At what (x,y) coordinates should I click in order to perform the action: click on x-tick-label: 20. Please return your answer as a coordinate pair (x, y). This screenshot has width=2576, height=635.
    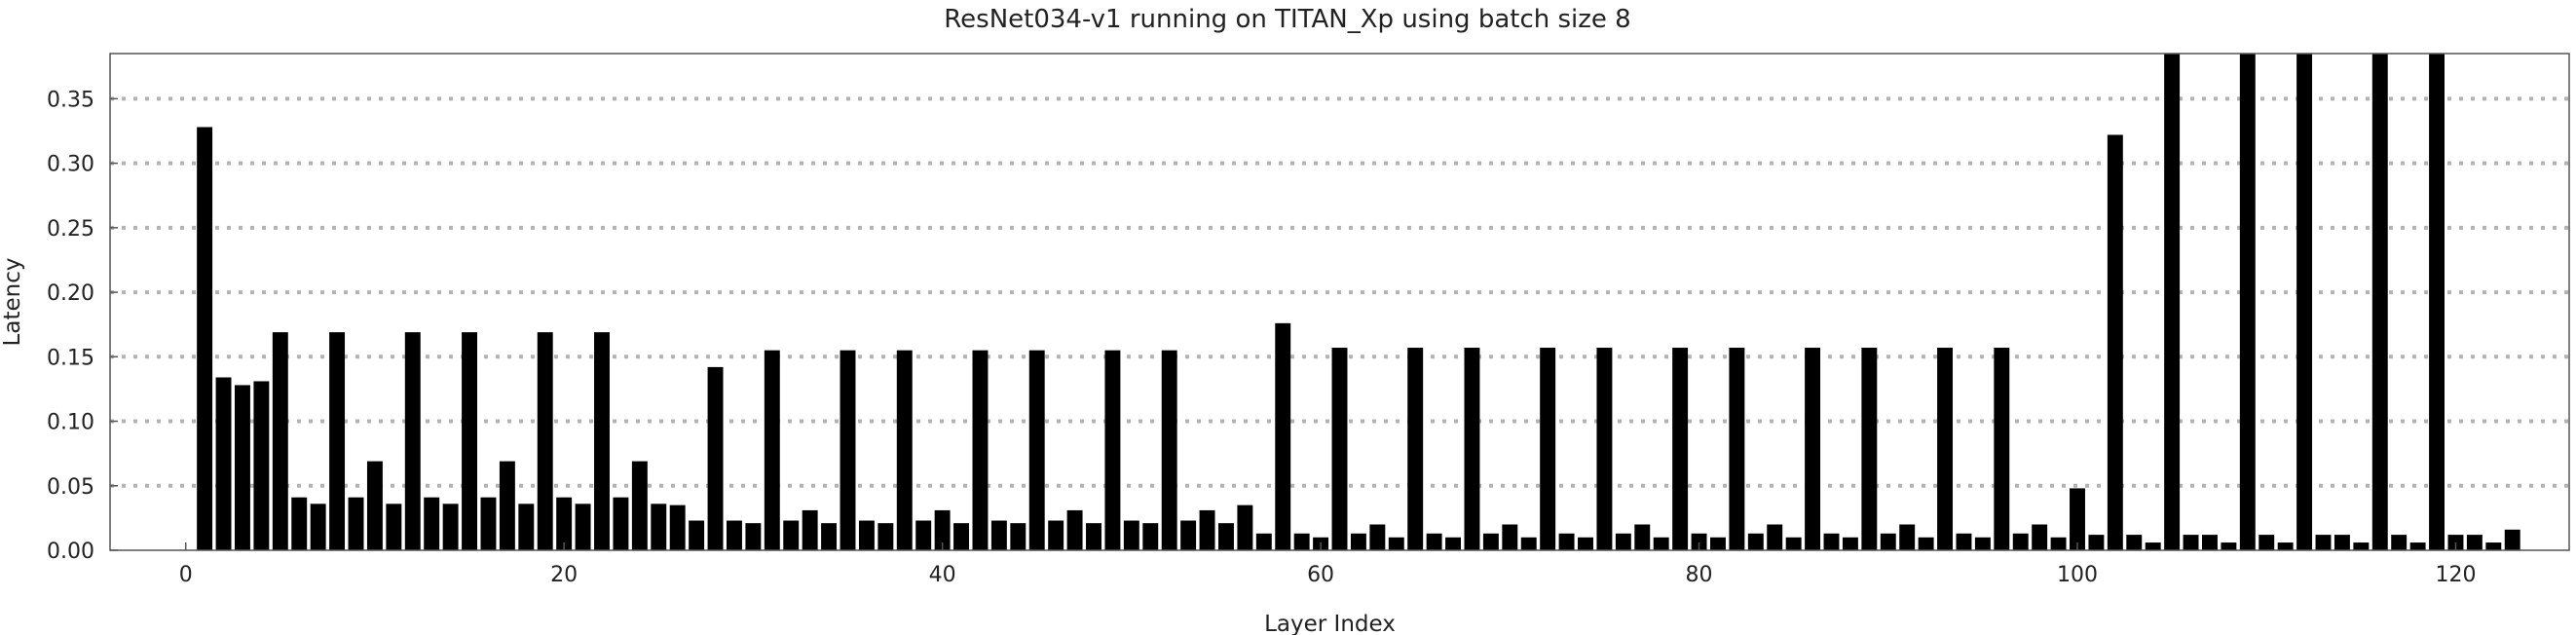
    Looking at the image, I should click on (564, 575).